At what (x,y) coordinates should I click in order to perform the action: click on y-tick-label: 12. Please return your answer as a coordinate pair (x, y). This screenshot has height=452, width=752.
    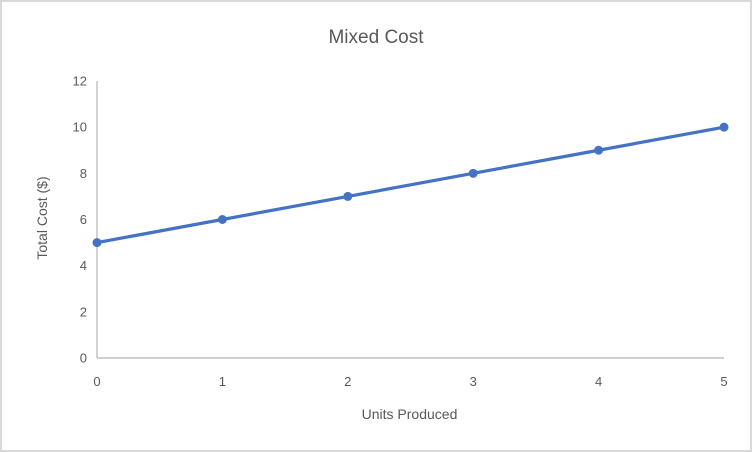
    Looking at the image, I should click on (80, 81).